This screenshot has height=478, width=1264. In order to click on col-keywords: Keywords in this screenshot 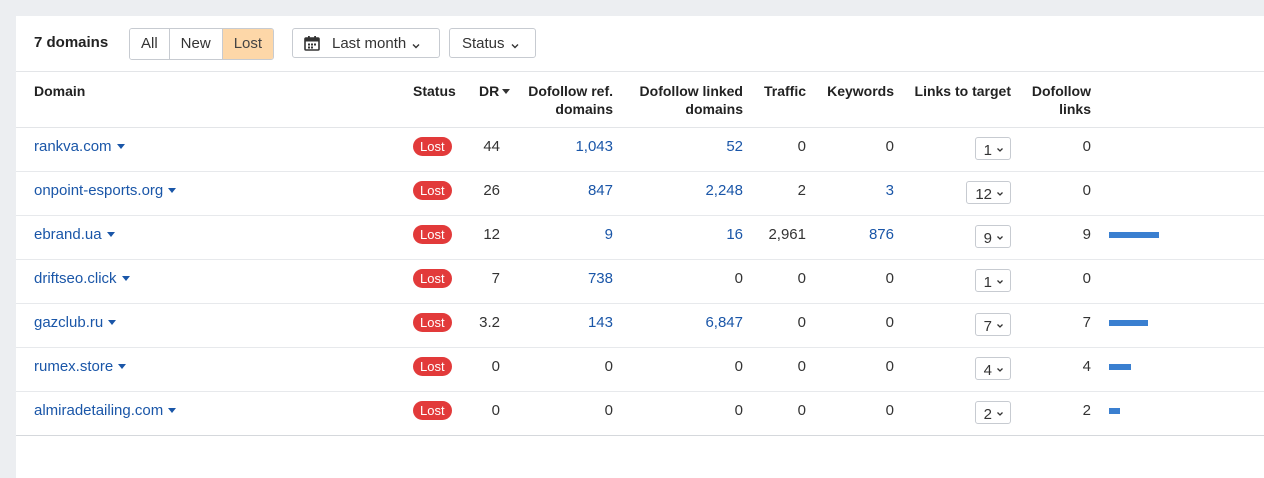, I will do `click(860, 91)`.